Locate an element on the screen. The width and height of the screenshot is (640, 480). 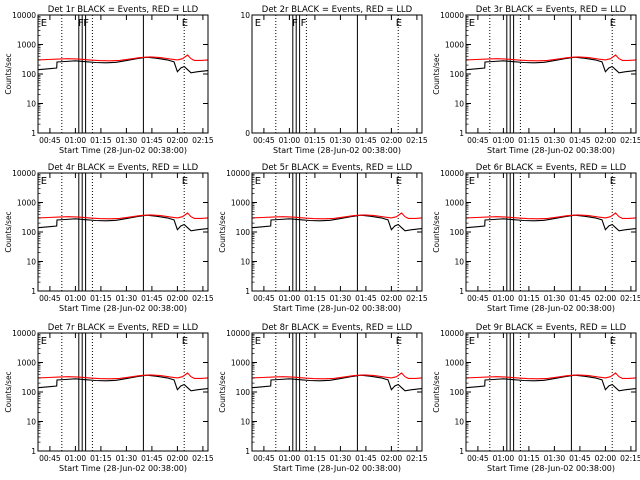
chart-title: Det 4r BLACK = Events, RED = LLD is located at coordinates (123, 168).